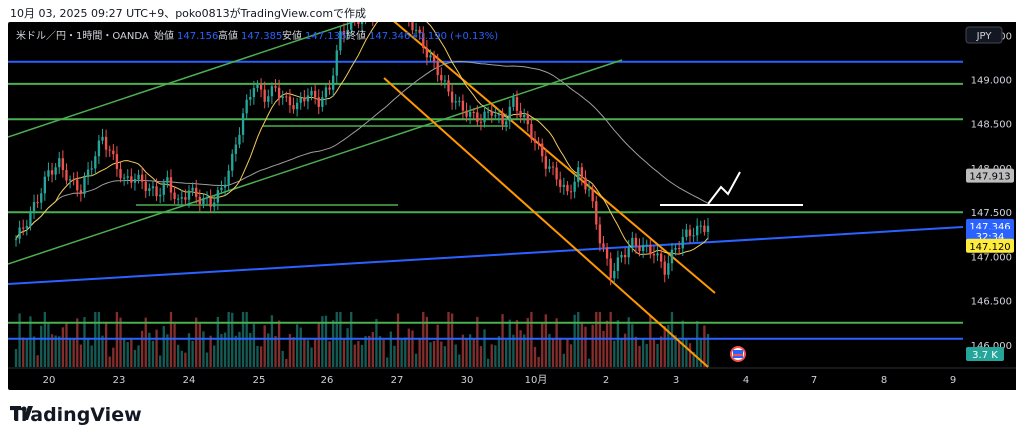  I want to click on uptrend-line-upper, so click(182, 80).